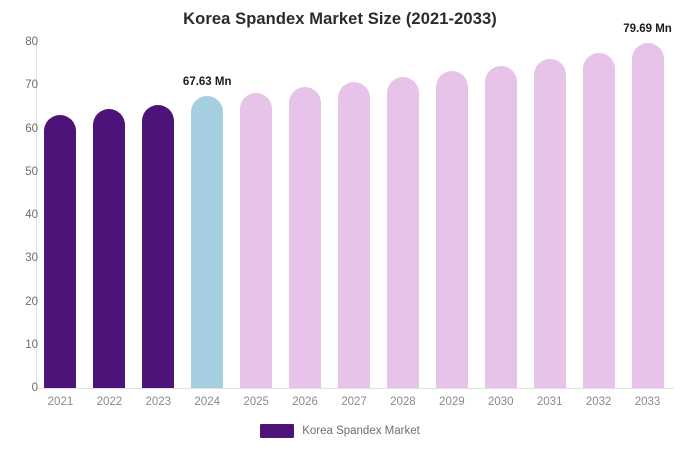 The image size is (680, 450). What do you see at coordinates (31, 344) in the screenshot?
I see `y-axis-tick-label: 10` at bounding box center [31, 344].